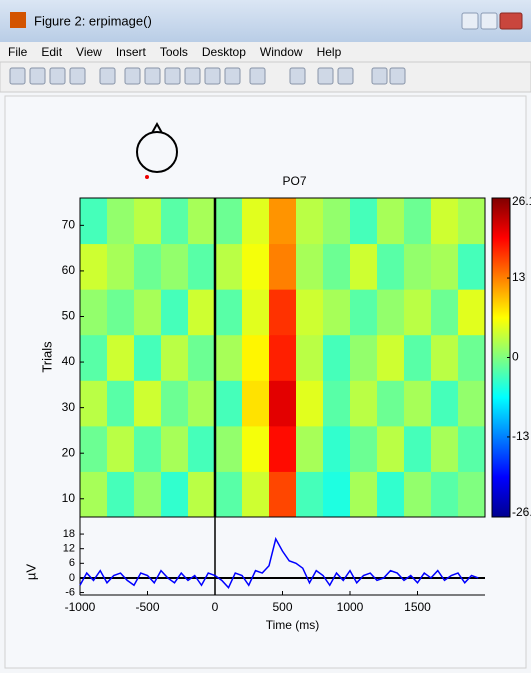 The image size is (531, 677). What do you see at coordinates (174, 52) in the screenshot?
I see `menu-item: Tools` at bounding box center [174, 52].